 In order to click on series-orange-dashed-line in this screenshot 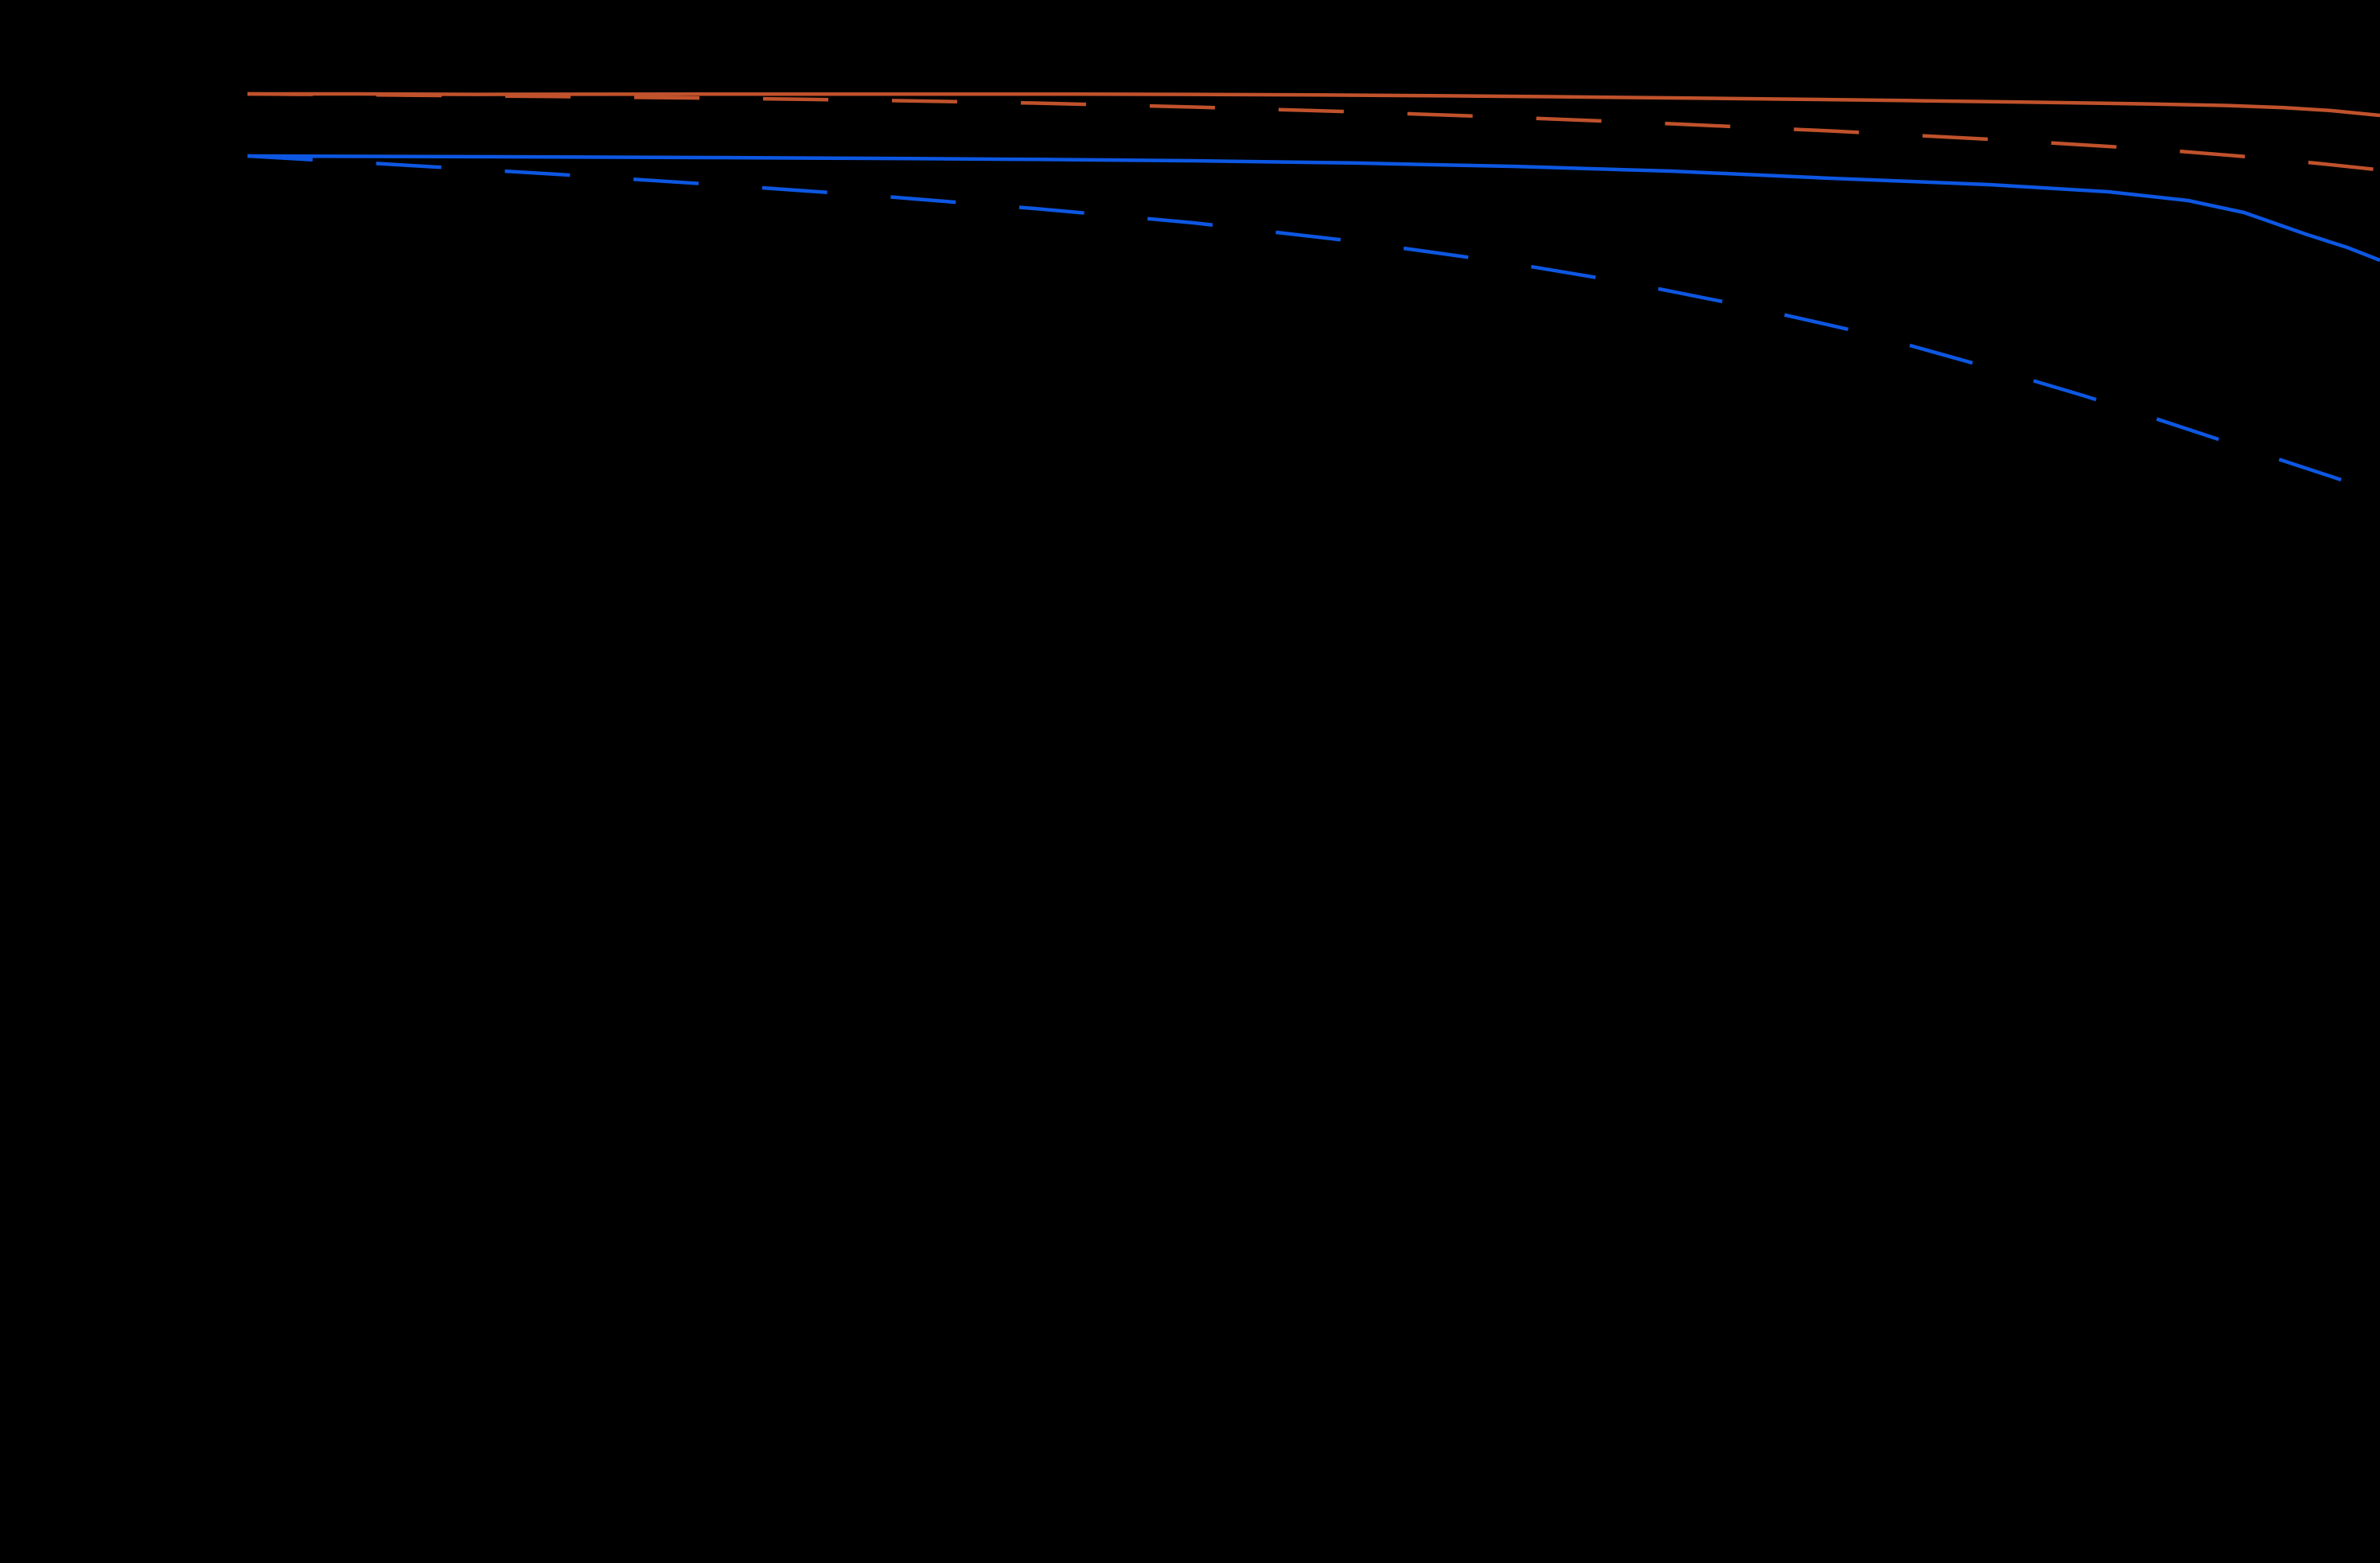, I will do `click(1313, 132)`.